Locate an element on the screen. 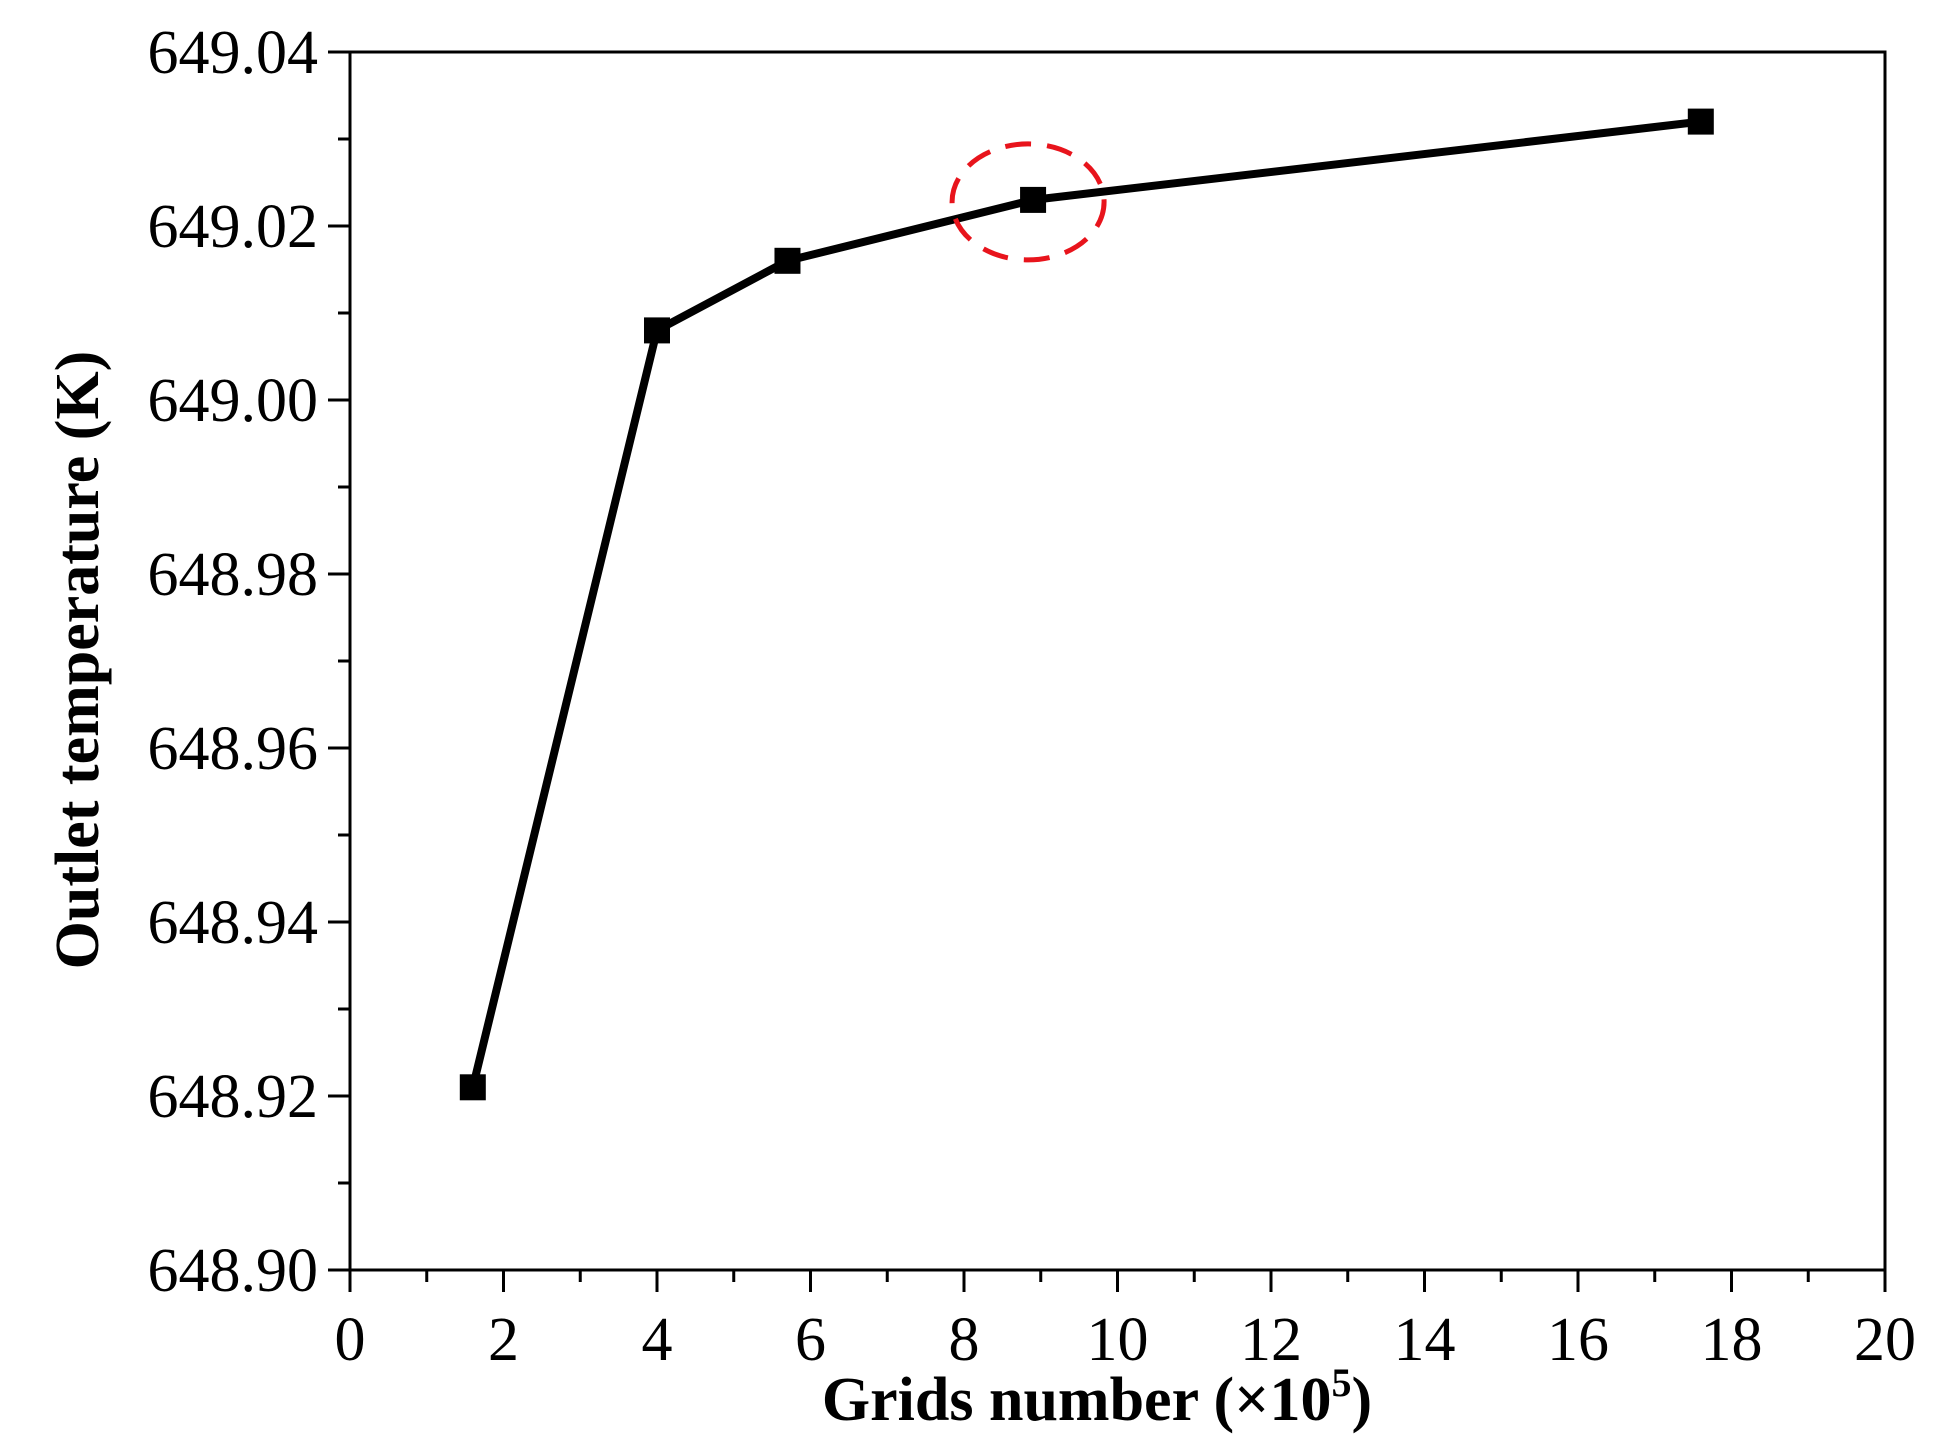 This screenshot has width=1955, height=1453. x-tick-label: 20 is located at coordinates (1885, 1340).